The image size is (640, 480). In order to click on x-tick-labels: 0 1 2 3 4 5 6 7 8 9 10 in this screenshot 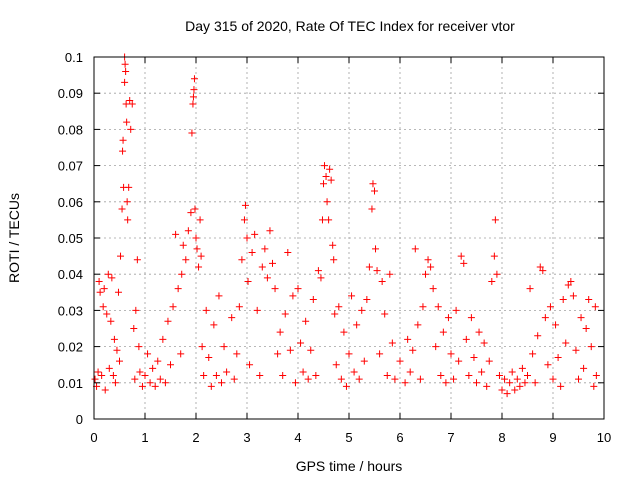, I will do `click(350, 437)`.